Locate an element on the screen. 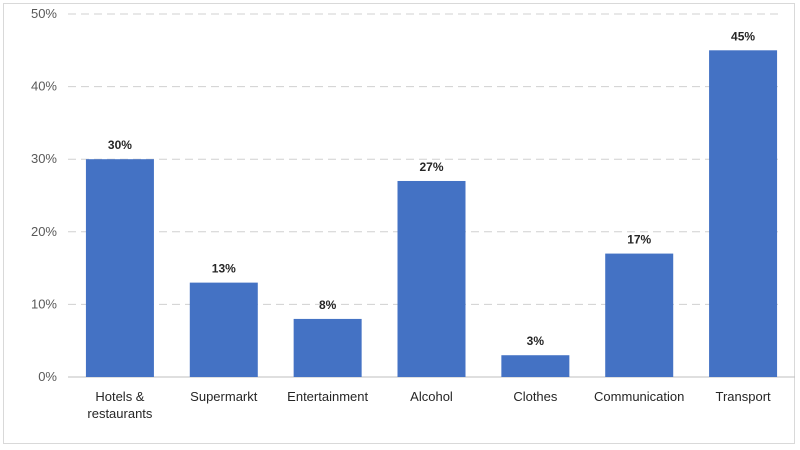 The height and width of the screenshot is (450, 800). category-label: Supermarkt is located at coordinates (224, 396).